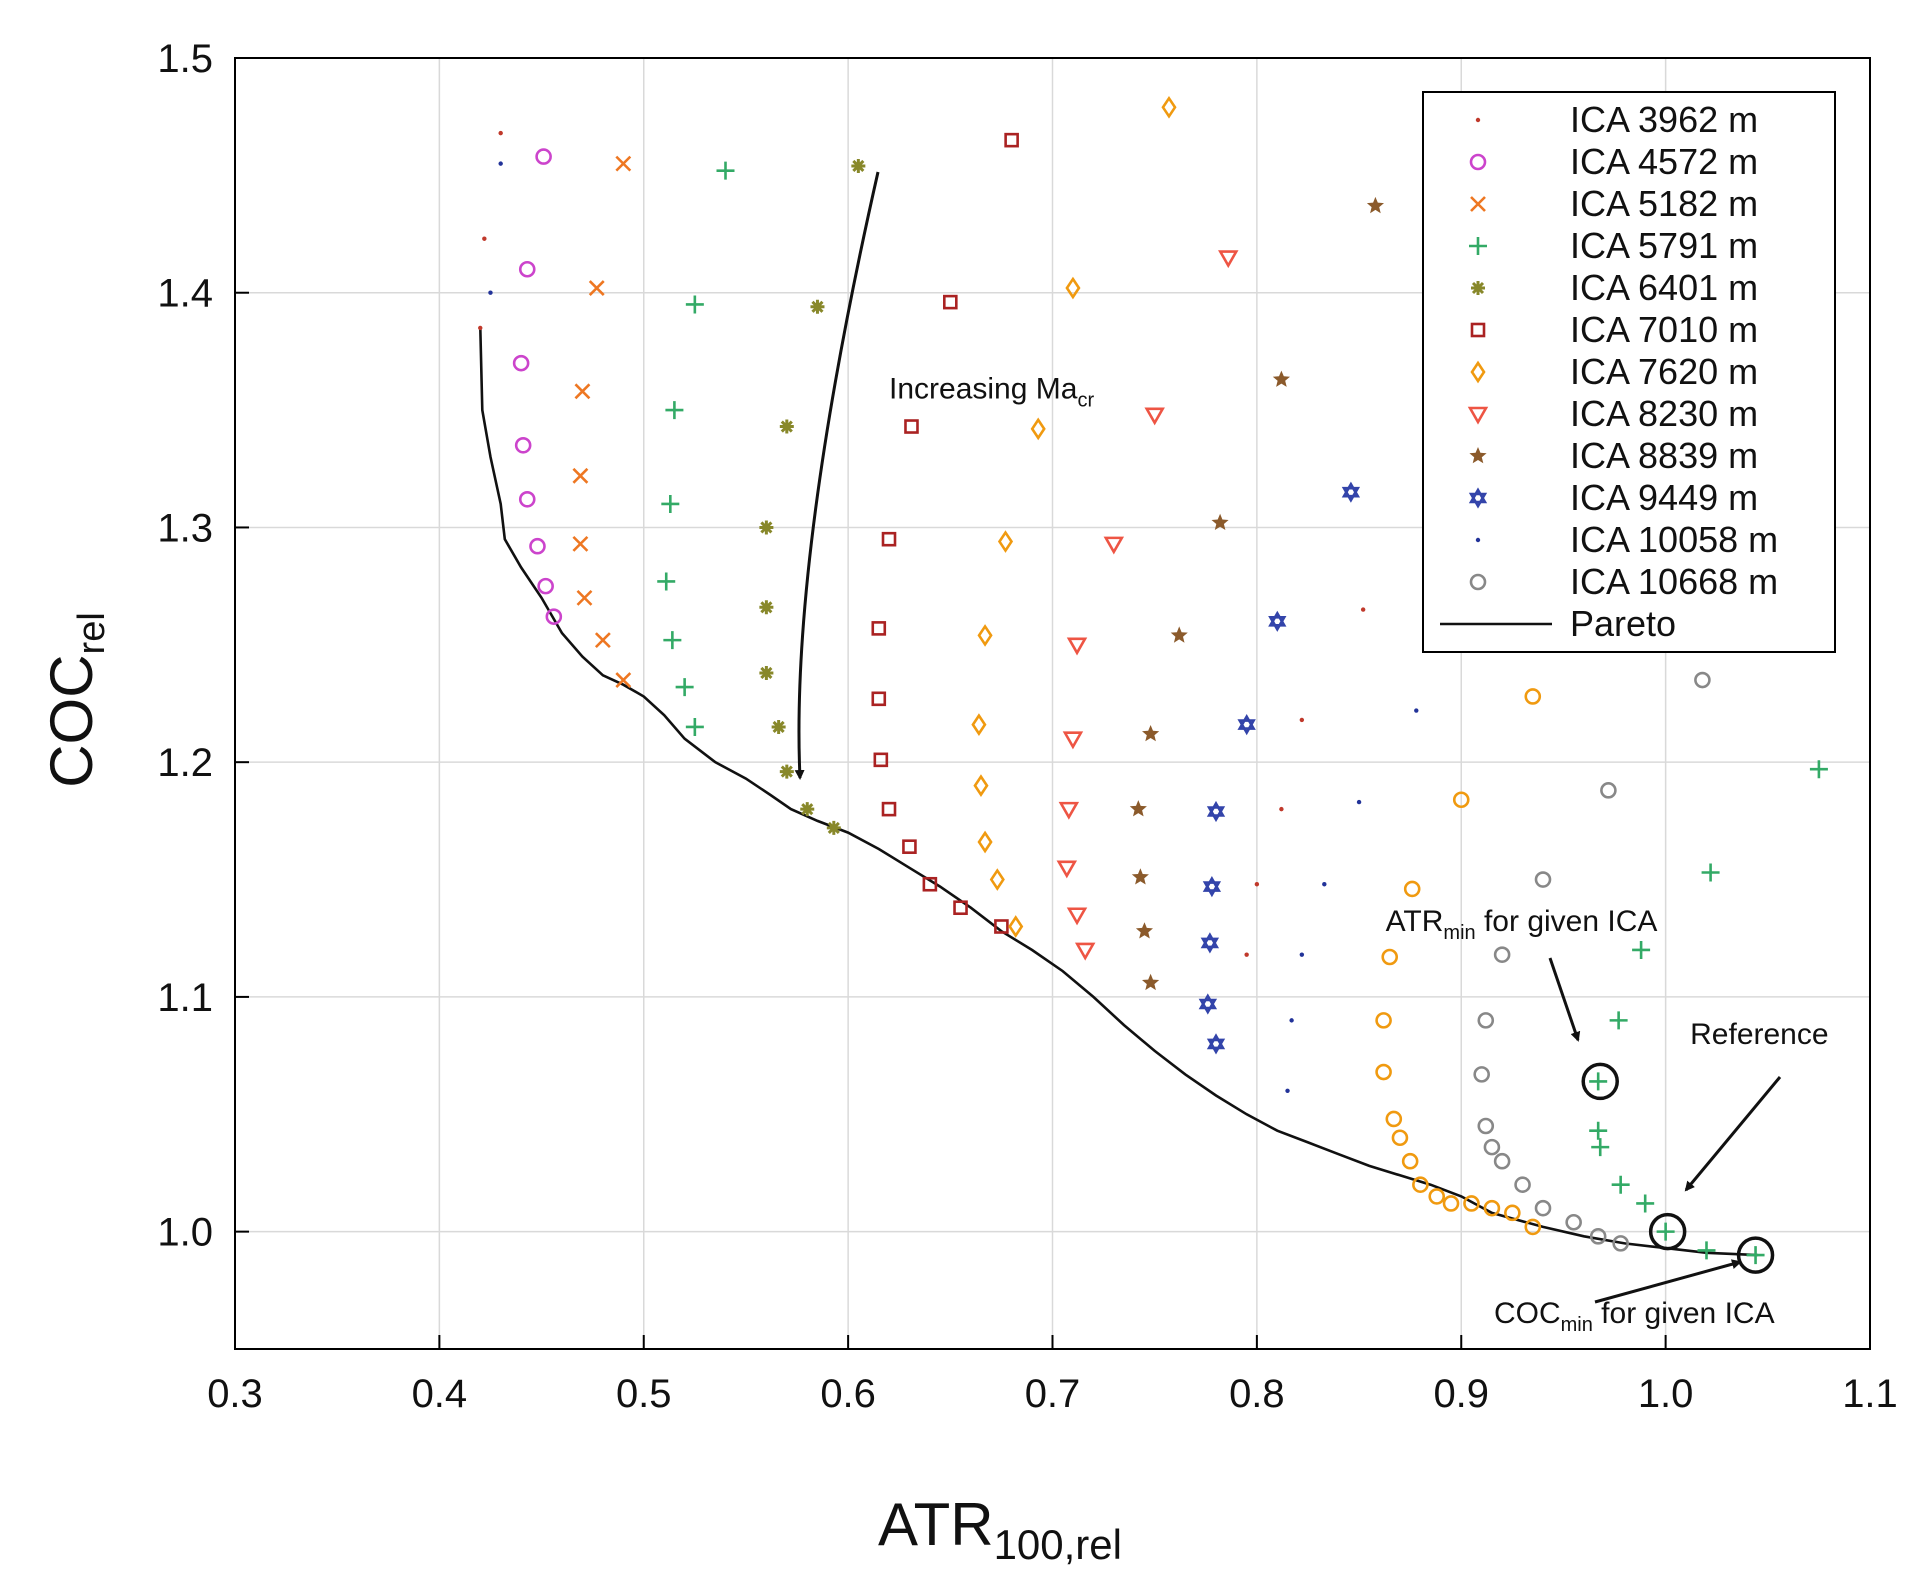 This screenshot has height=1581, width=1914. Describe the element at coordinates (92, 633) in the screenshot. I see `y-axis-title-sub: rel` at that location.